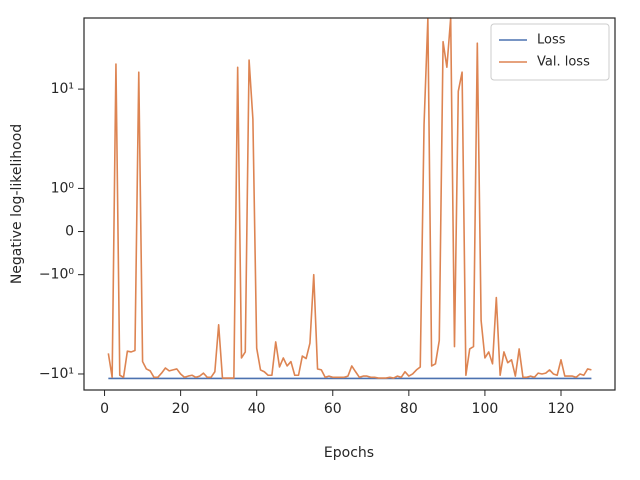 This screenshot has width=640, height=480. Describe the element at coordinates (57, 275) in the screenshot. I see `y-tick-label: −10⁰` at that location.